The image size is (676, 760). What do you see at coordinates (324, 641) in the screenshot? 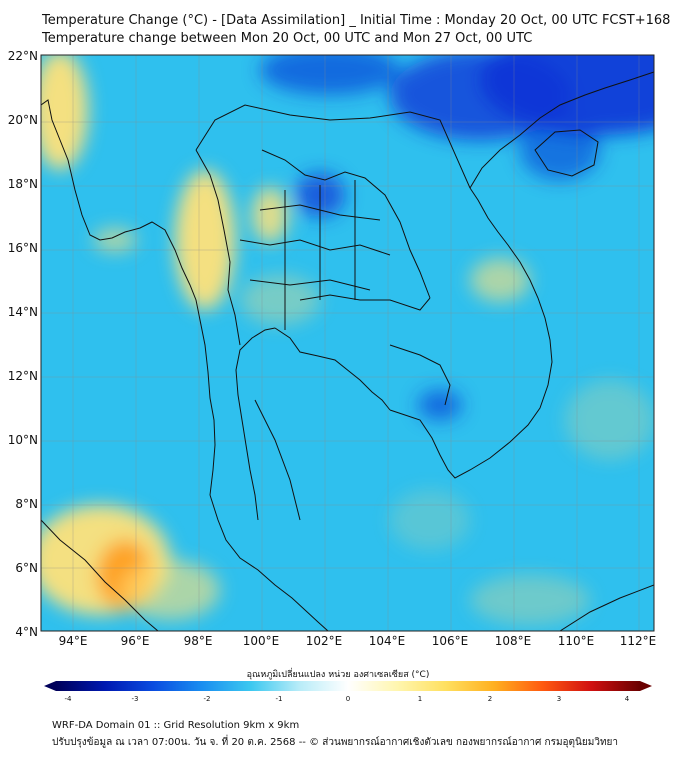
I see `lon-label-102: 102°E` at bounding box center [324, 641].